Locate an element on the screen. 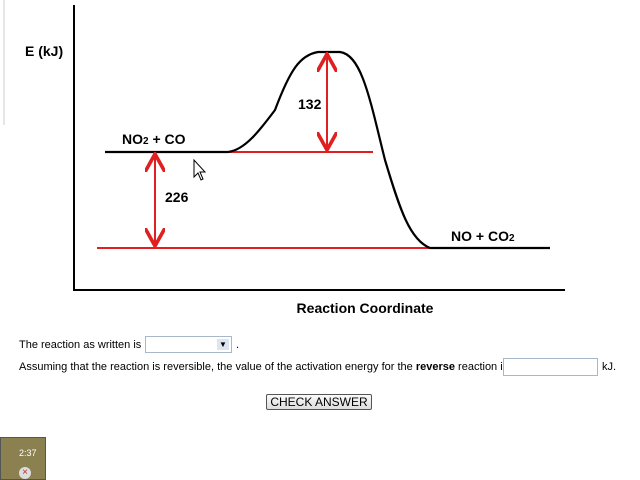 The height and width of the screenshot is (480, 640). y-axis-label: E (kJ) is located at coordinates (44, 51).